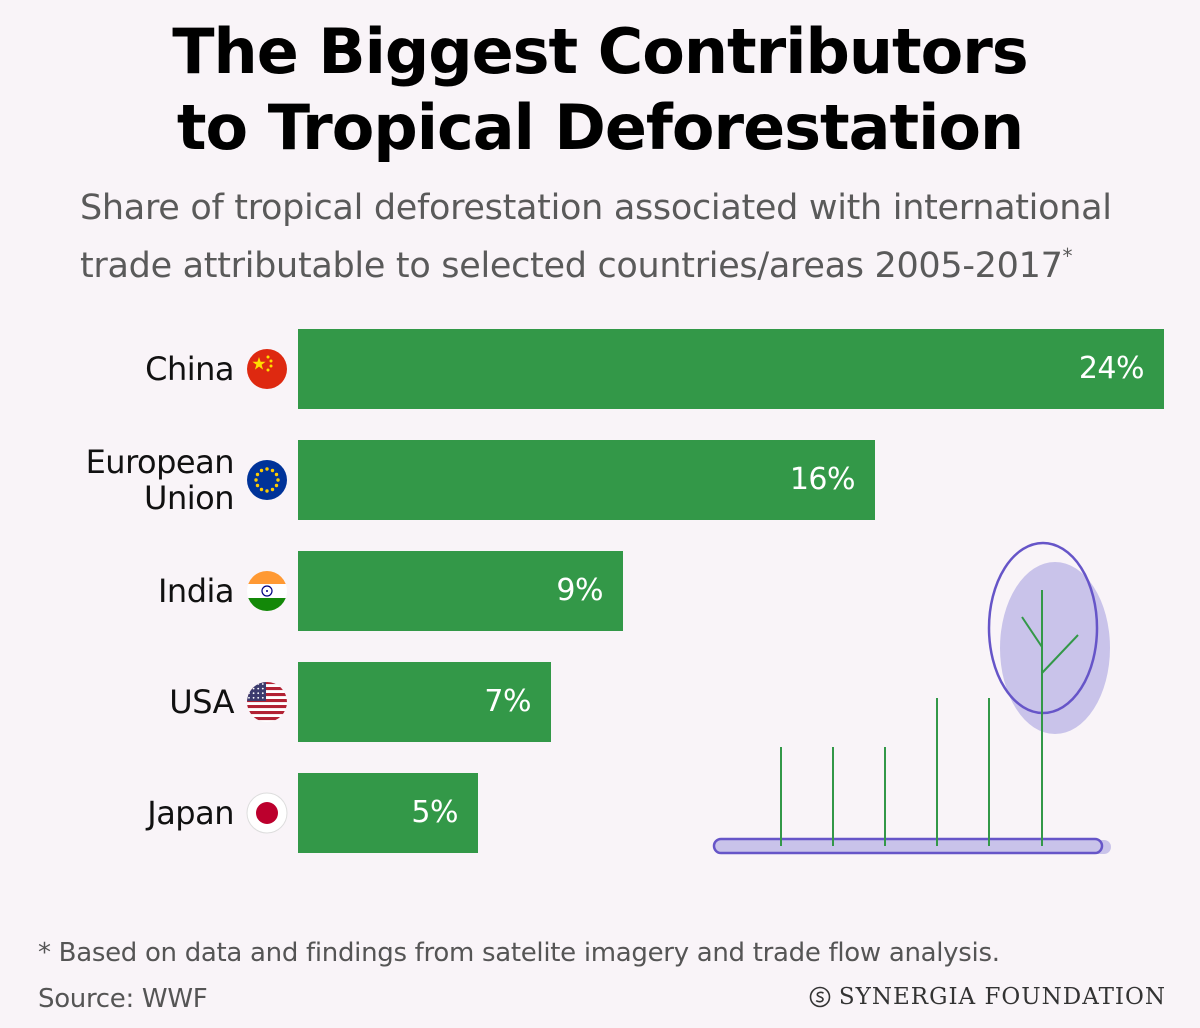 Image resolution: width=1200 pixels, height=1028 pixels. I want to click on data-label: 16%, so click(822, 479).